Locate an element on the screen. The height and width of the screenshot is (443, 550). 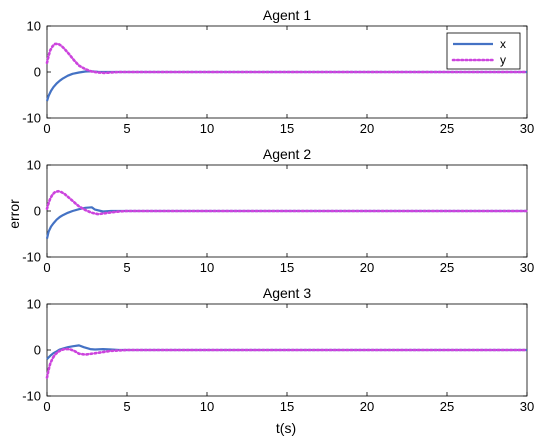
series-line-x is located at coordinates (286, 222).